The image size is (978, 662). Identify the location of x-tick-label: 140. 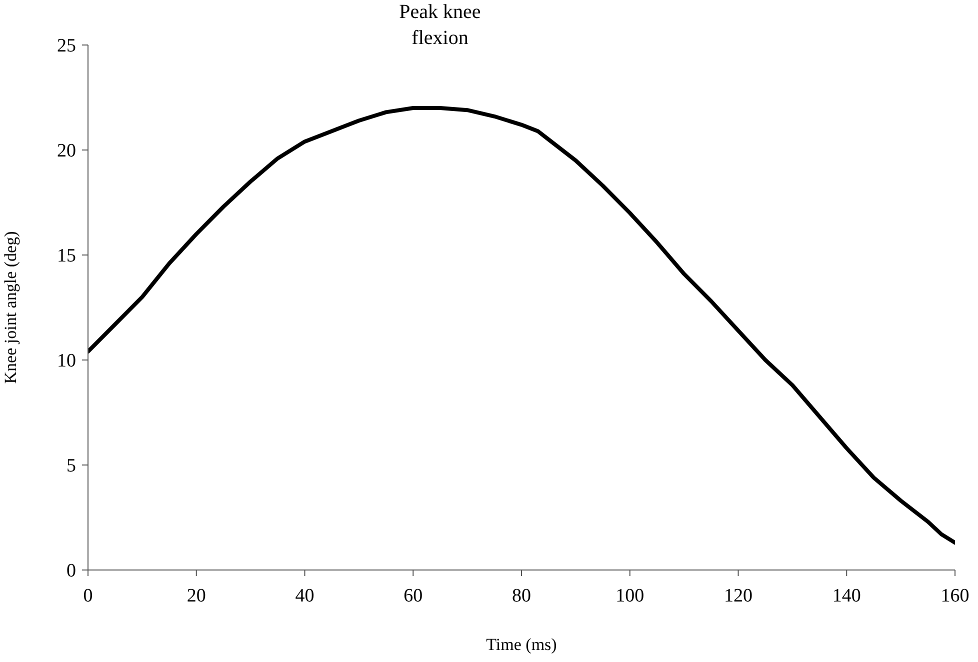
(846, 595).